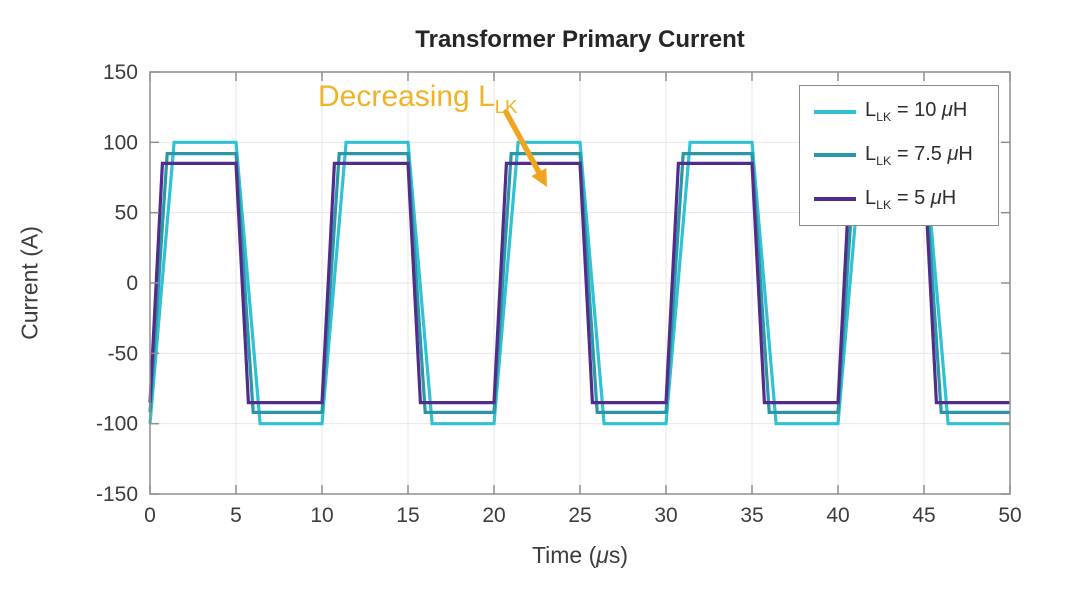 Image resolution: width=1080 pixels, height=605 pixels. What do you see at coordinates (919, 155) in the screenshot?
I see `legend-label: LLK = 7.5 μH` at bounding box center [919, 155].